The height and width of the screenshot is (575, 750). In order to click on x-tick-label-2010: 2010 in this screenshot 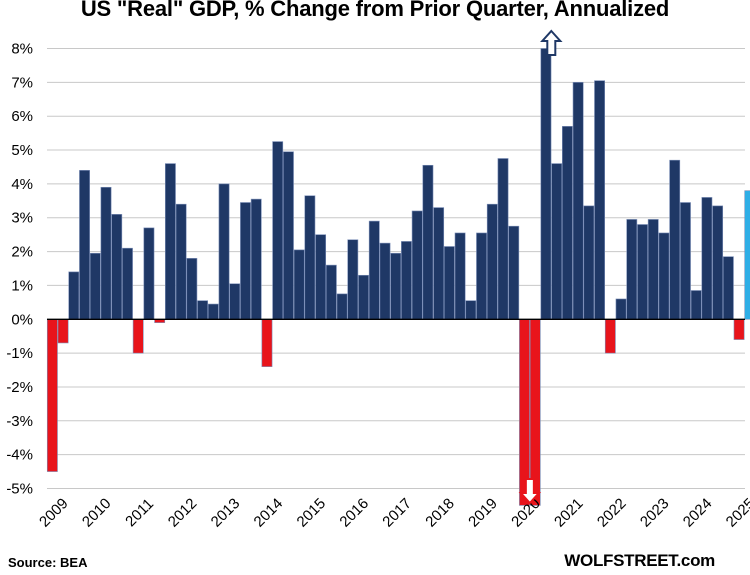, I will do `click(97, 513)`.